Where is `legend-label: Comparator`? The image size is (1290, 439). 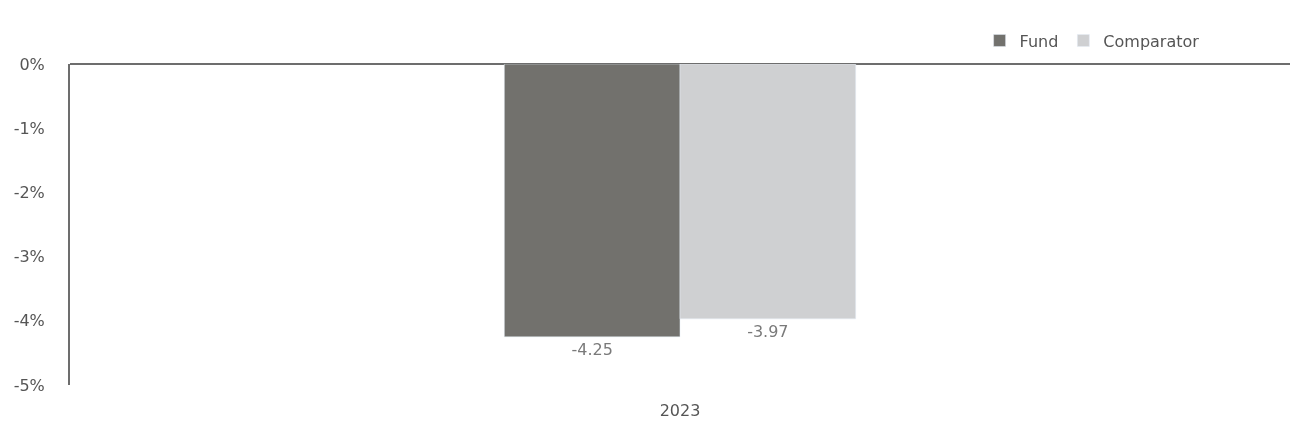
legend-label: Comparator is located at coordinates (1151, 41).